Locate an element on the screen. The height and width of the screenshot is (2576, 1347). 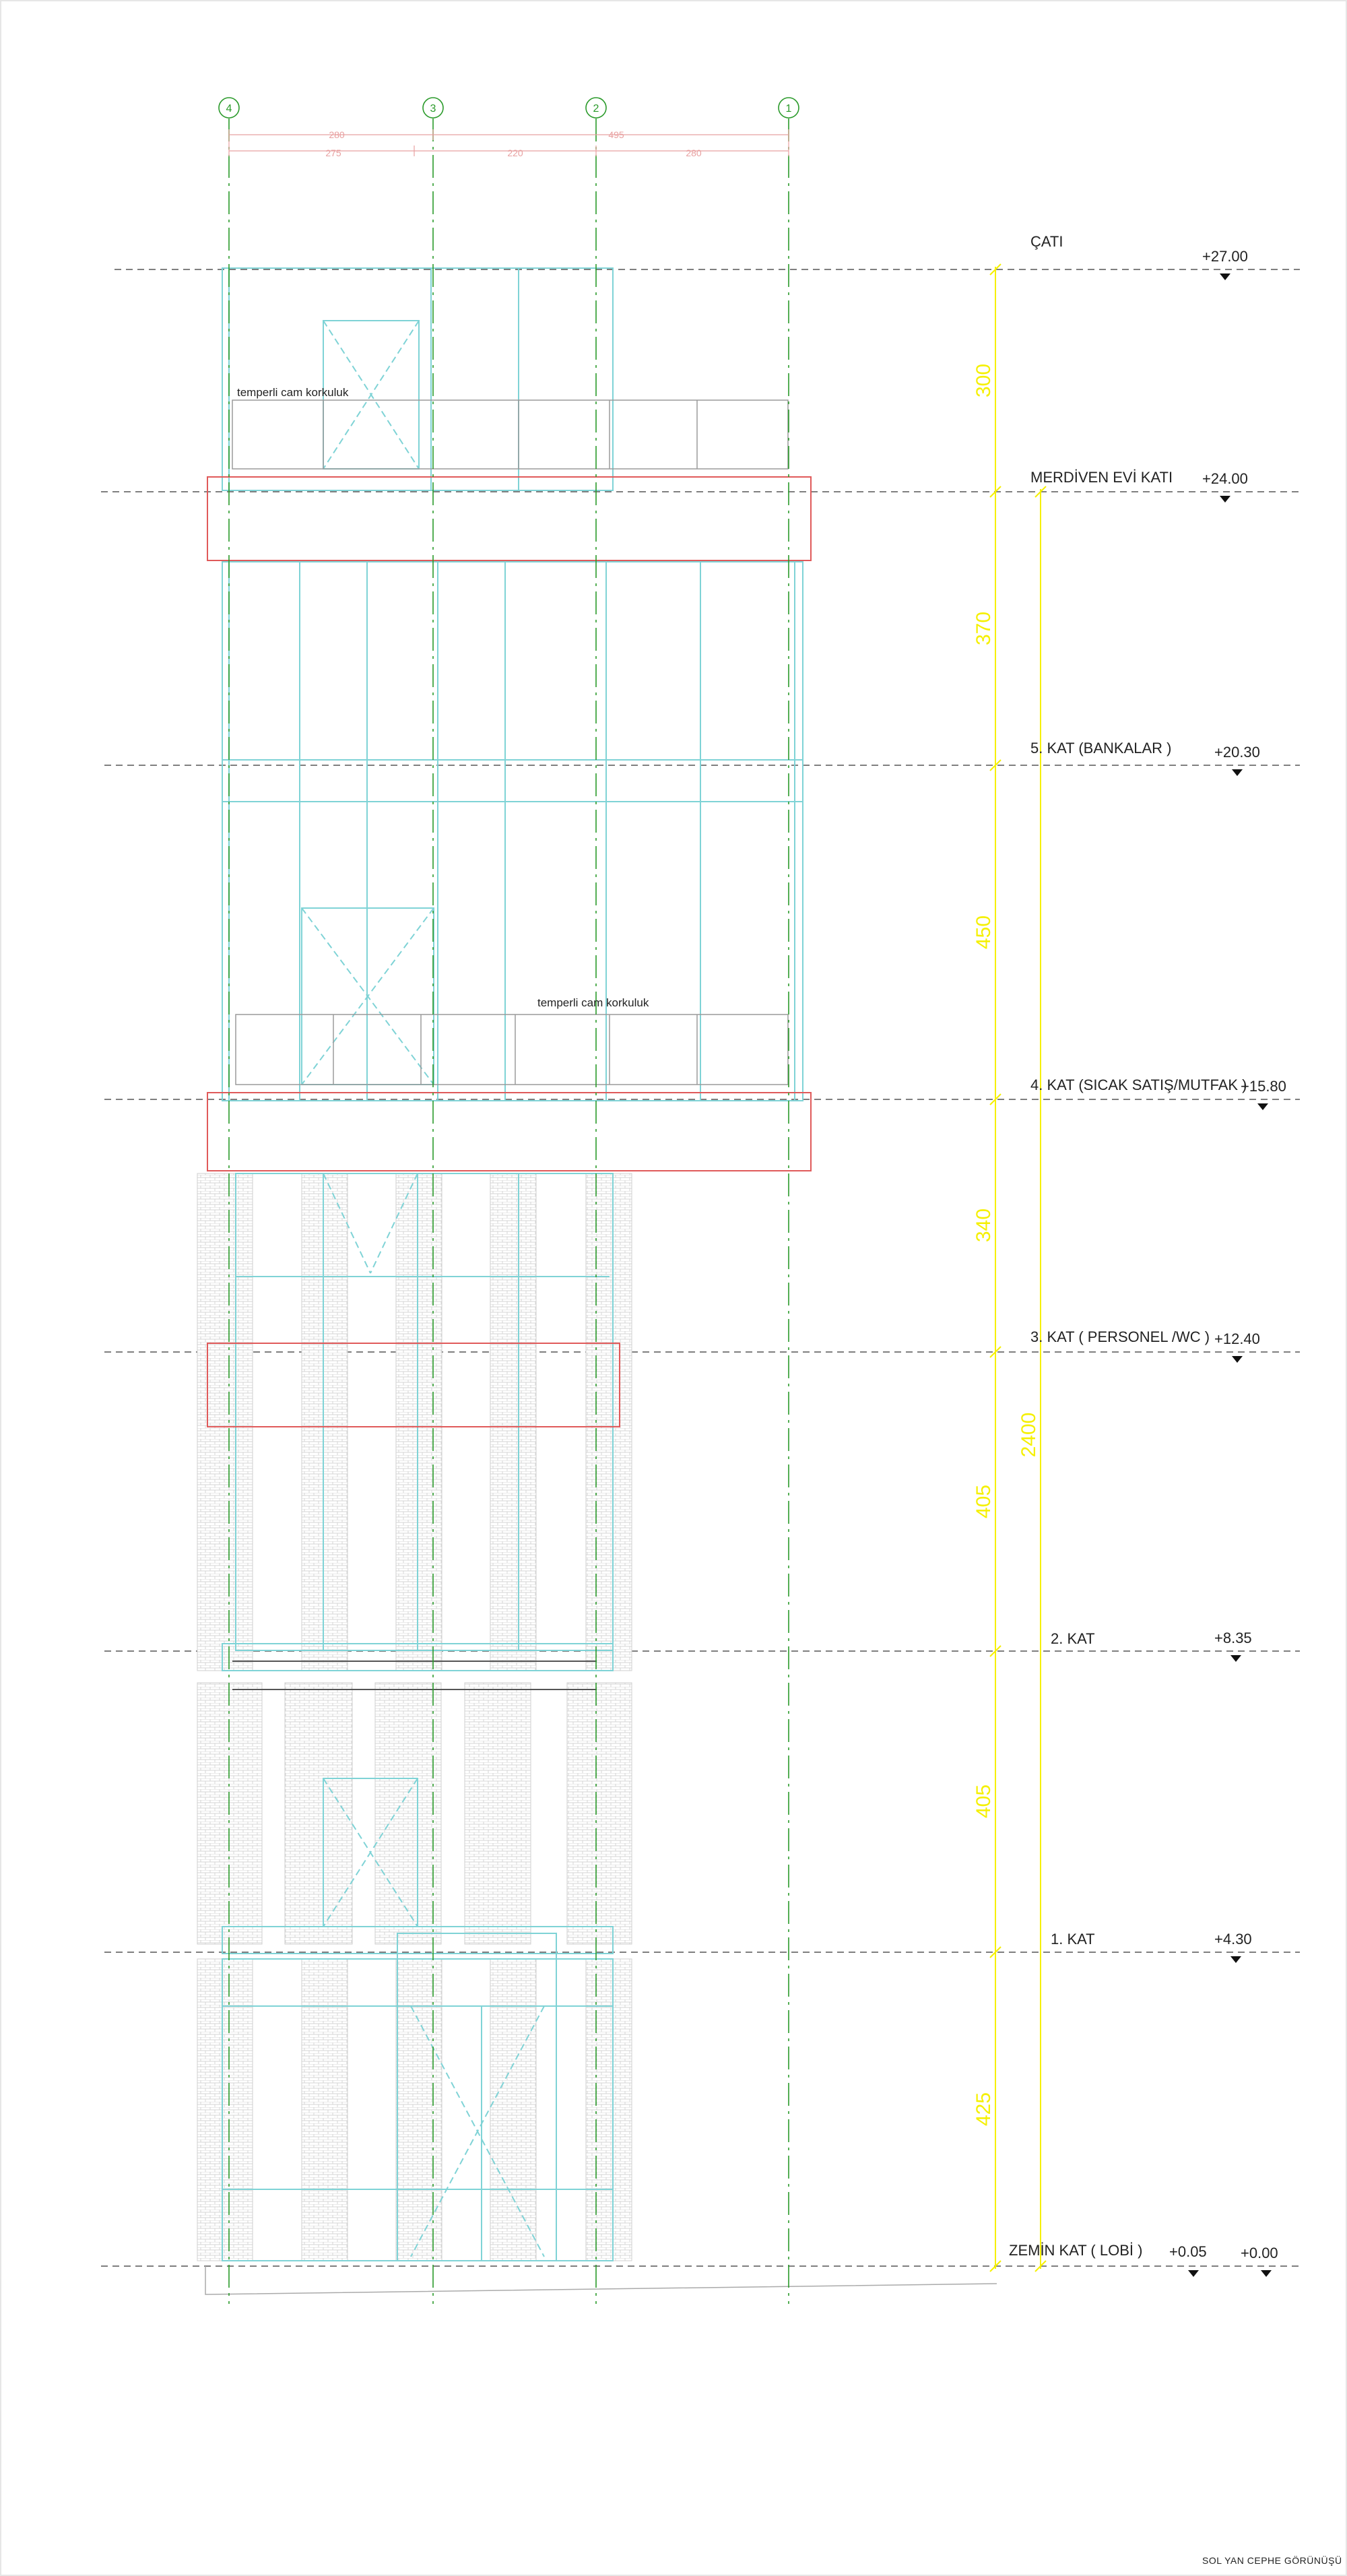
axis-marker-1: 1 is located at coordinates (788, 108).